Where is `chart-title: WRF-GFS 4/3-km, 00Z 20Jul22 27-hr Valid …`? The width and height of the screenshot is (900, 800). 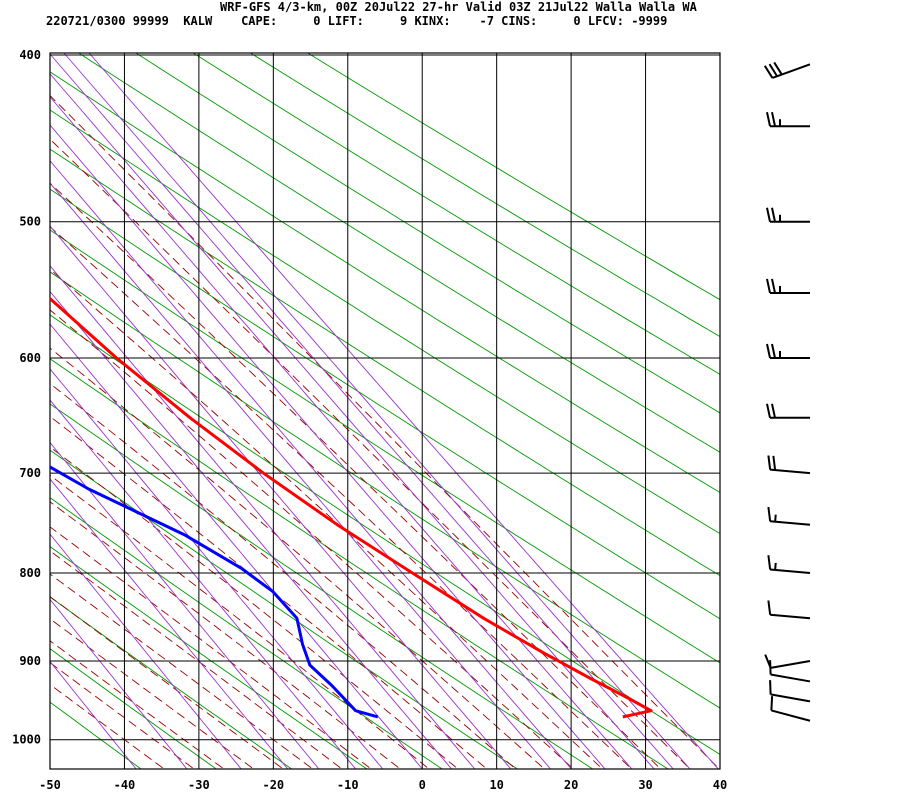
chart-title: WRF-GFS 4/3-km, 00Z 20Jul22 27-hr Valid … is located at coordinates (458, 7).